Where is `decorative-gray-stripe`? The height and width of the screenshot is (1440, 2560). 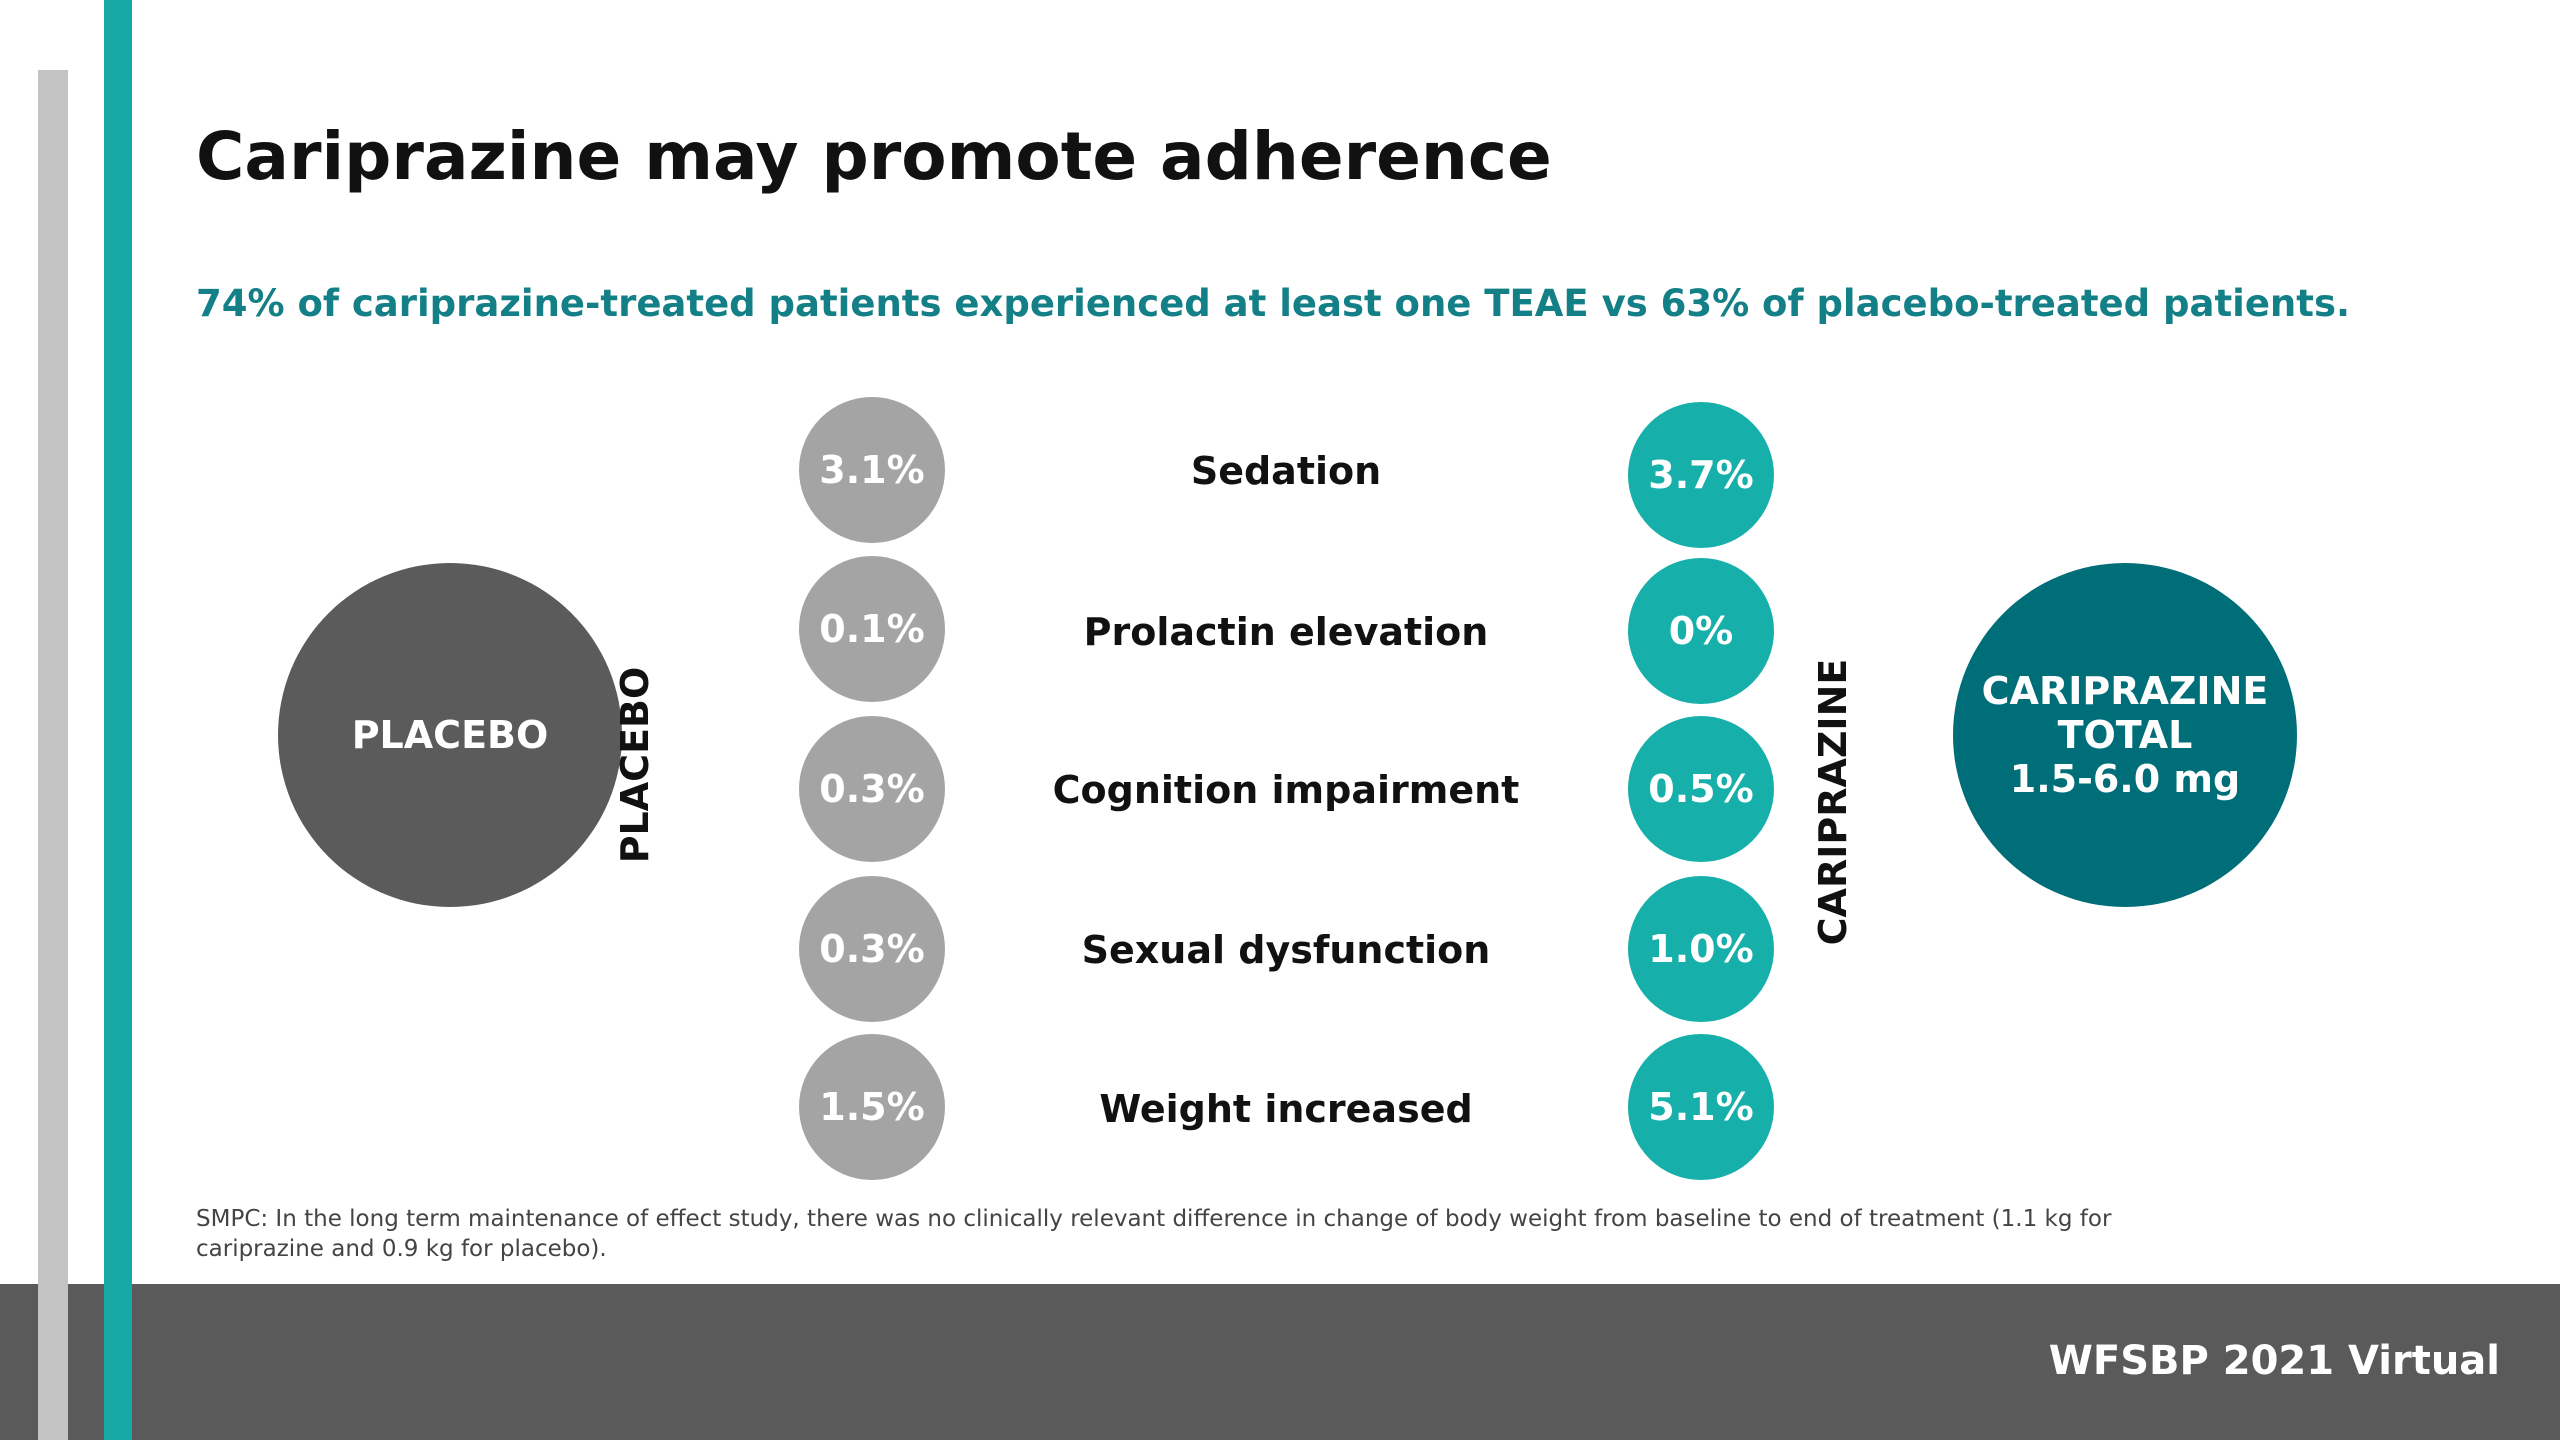
decorative-gray-stripe is located at coordinates (53, 755).